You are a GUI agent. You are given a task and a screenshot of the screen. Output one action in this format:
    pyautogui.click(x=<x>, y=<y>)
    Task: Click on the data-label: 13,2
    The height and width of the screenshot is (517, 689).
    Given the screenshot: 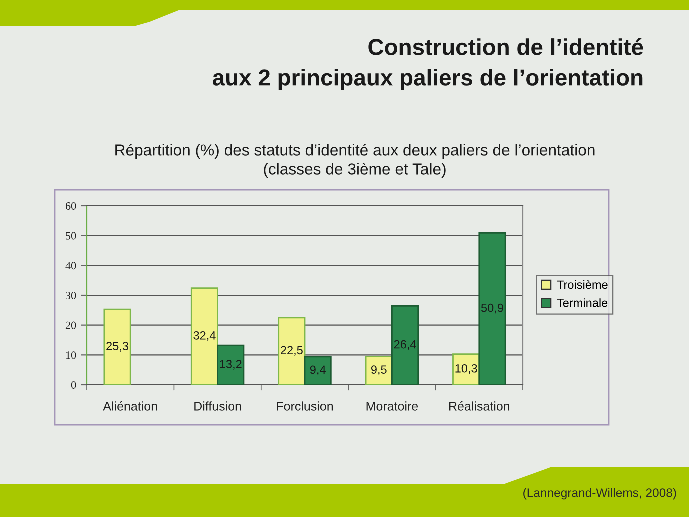 What is the action you would take?
    pyautogui.click(x=231, y=365)
    